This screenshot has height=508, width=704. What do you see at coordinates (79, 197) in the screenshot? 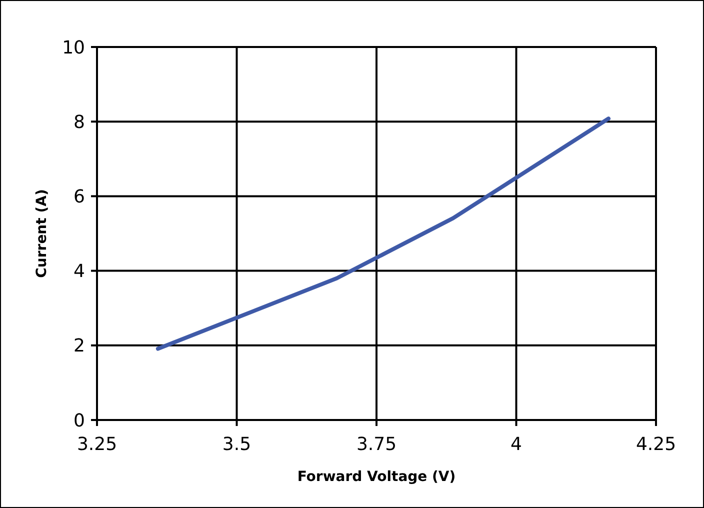
I see `y-tick-label: 6` at bounding box center [79, 197].